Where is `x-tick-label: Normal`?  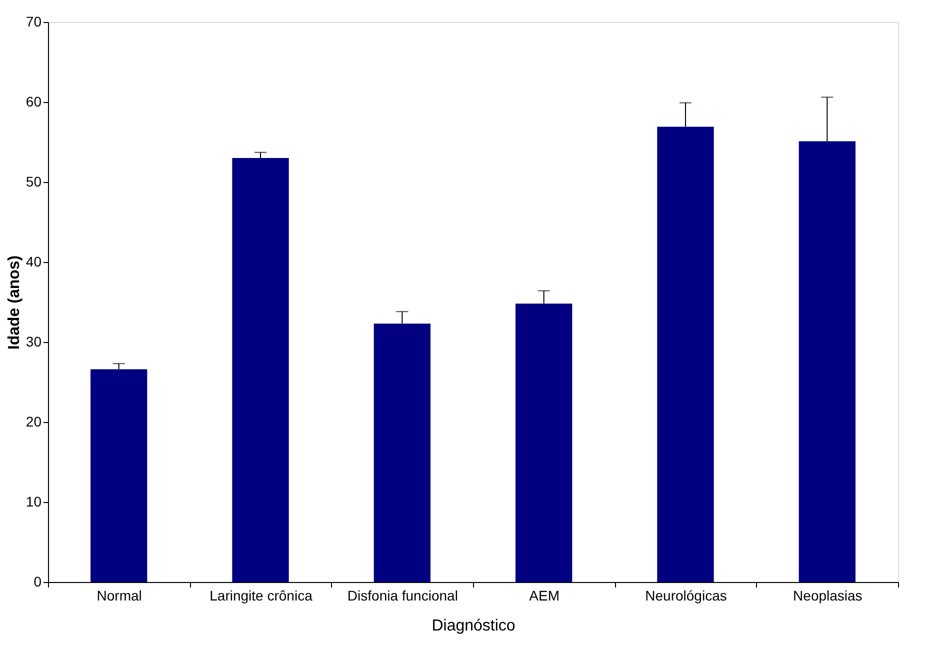
x-tick-label: Normal is located at coordinates (119, 596).